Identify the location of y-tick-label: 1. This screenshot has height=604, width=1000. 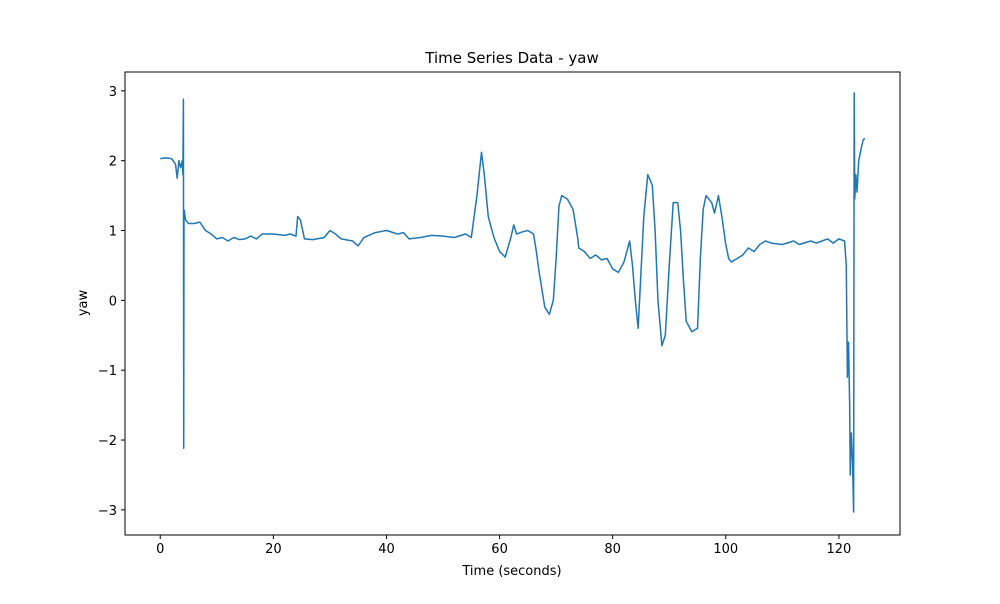
(113, 232).